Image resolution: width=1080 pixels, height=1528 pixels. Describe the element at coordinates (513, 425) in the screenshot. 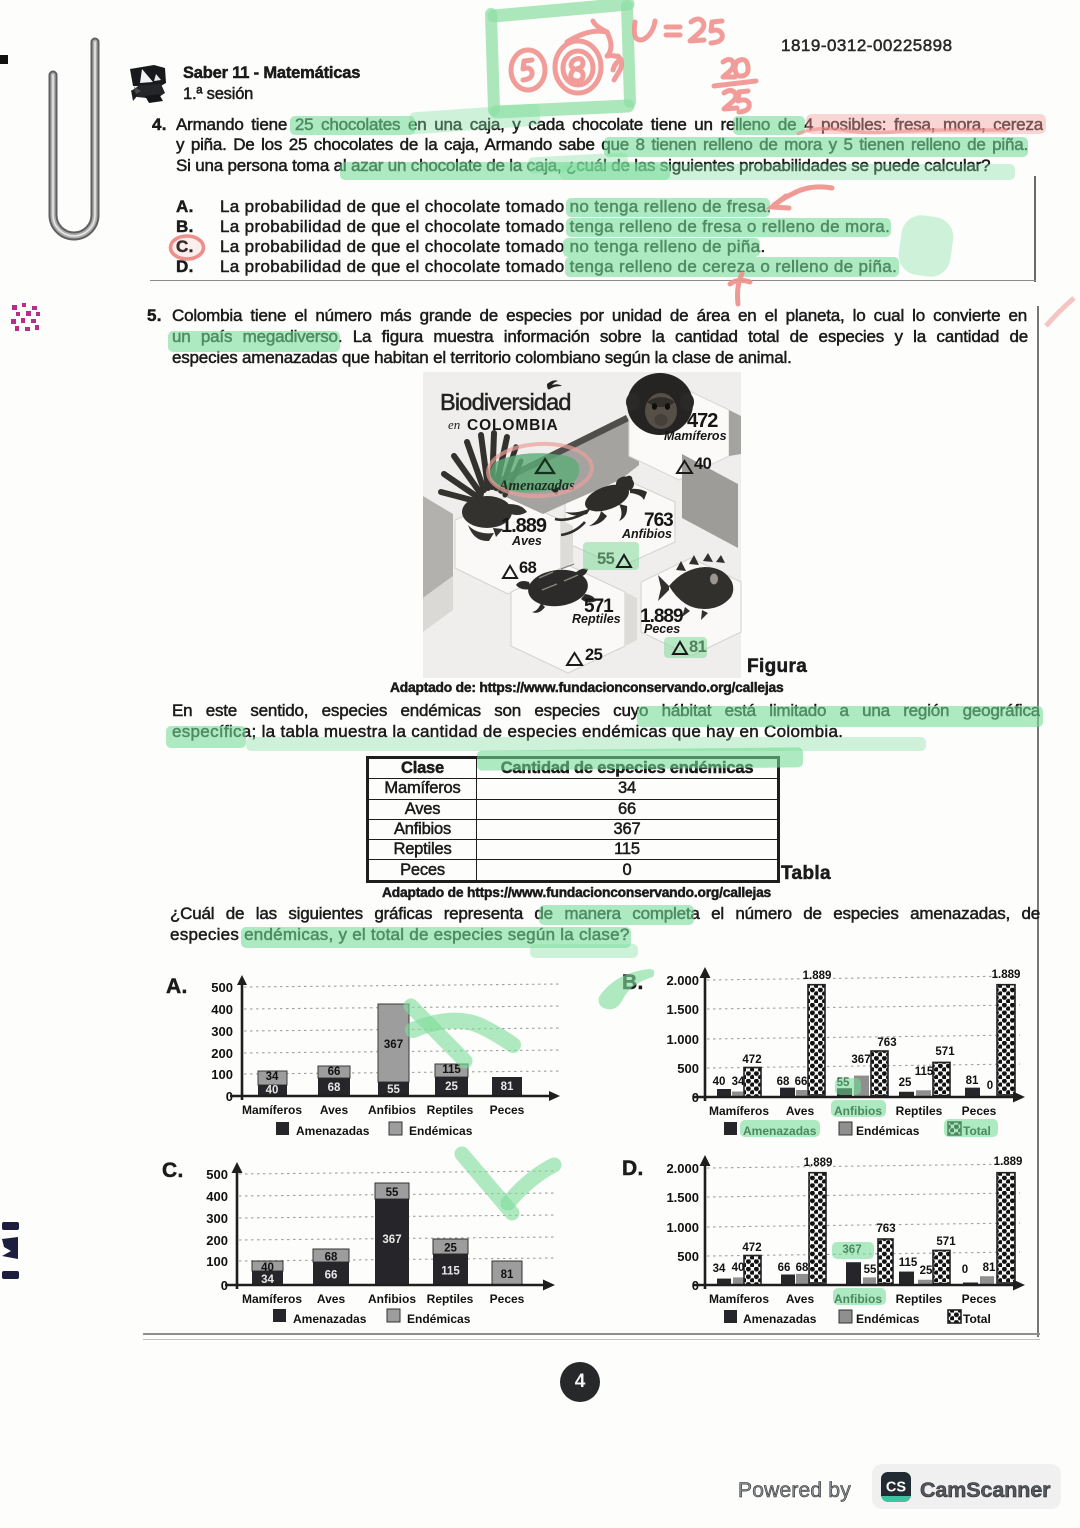

I see `svg-text: COLOMBIA` at that location.